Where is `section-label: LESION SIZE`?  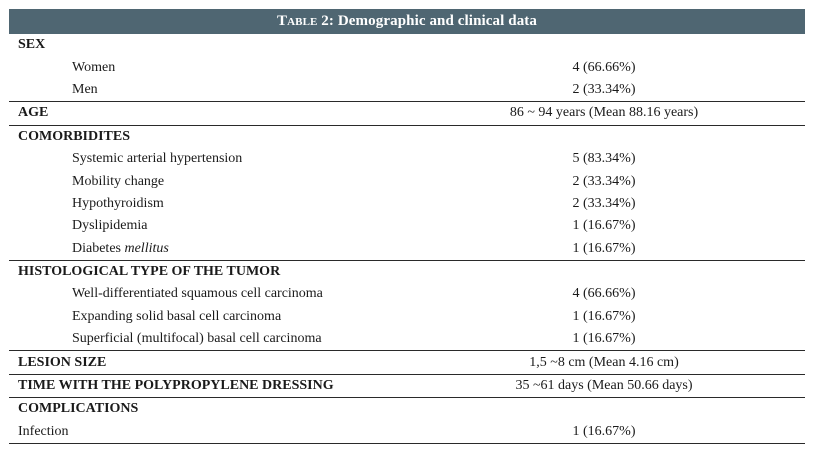
section-label: LESION SIZE is located at coordinates (62, 362).